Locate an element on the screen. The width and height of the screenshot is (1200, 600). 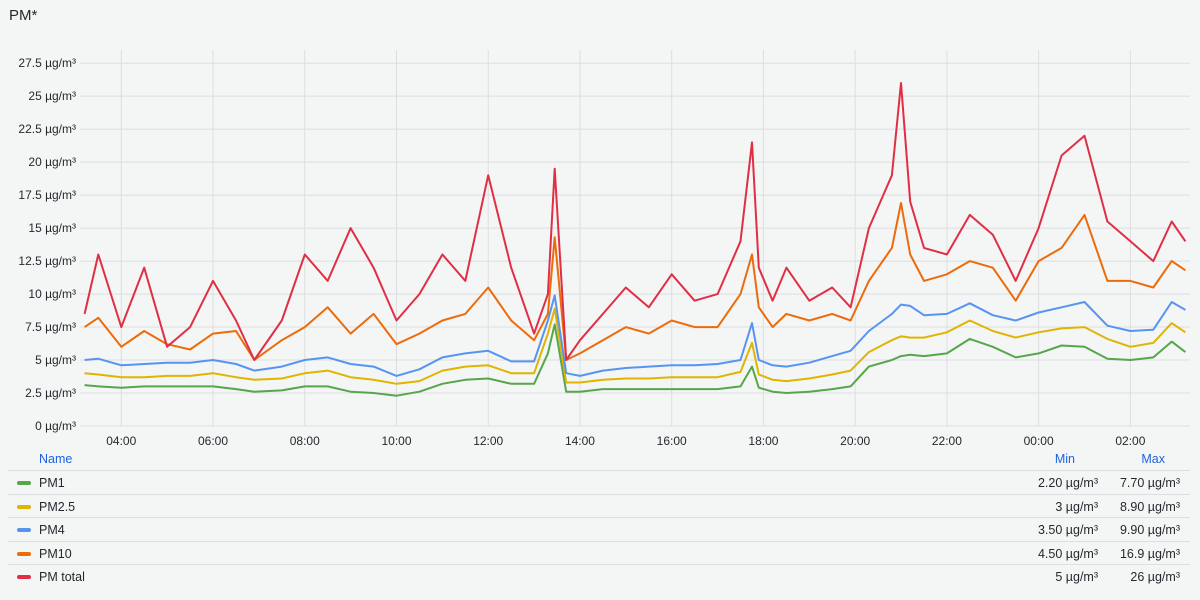
panel-title: PM* is located at coordinates (23, 15).